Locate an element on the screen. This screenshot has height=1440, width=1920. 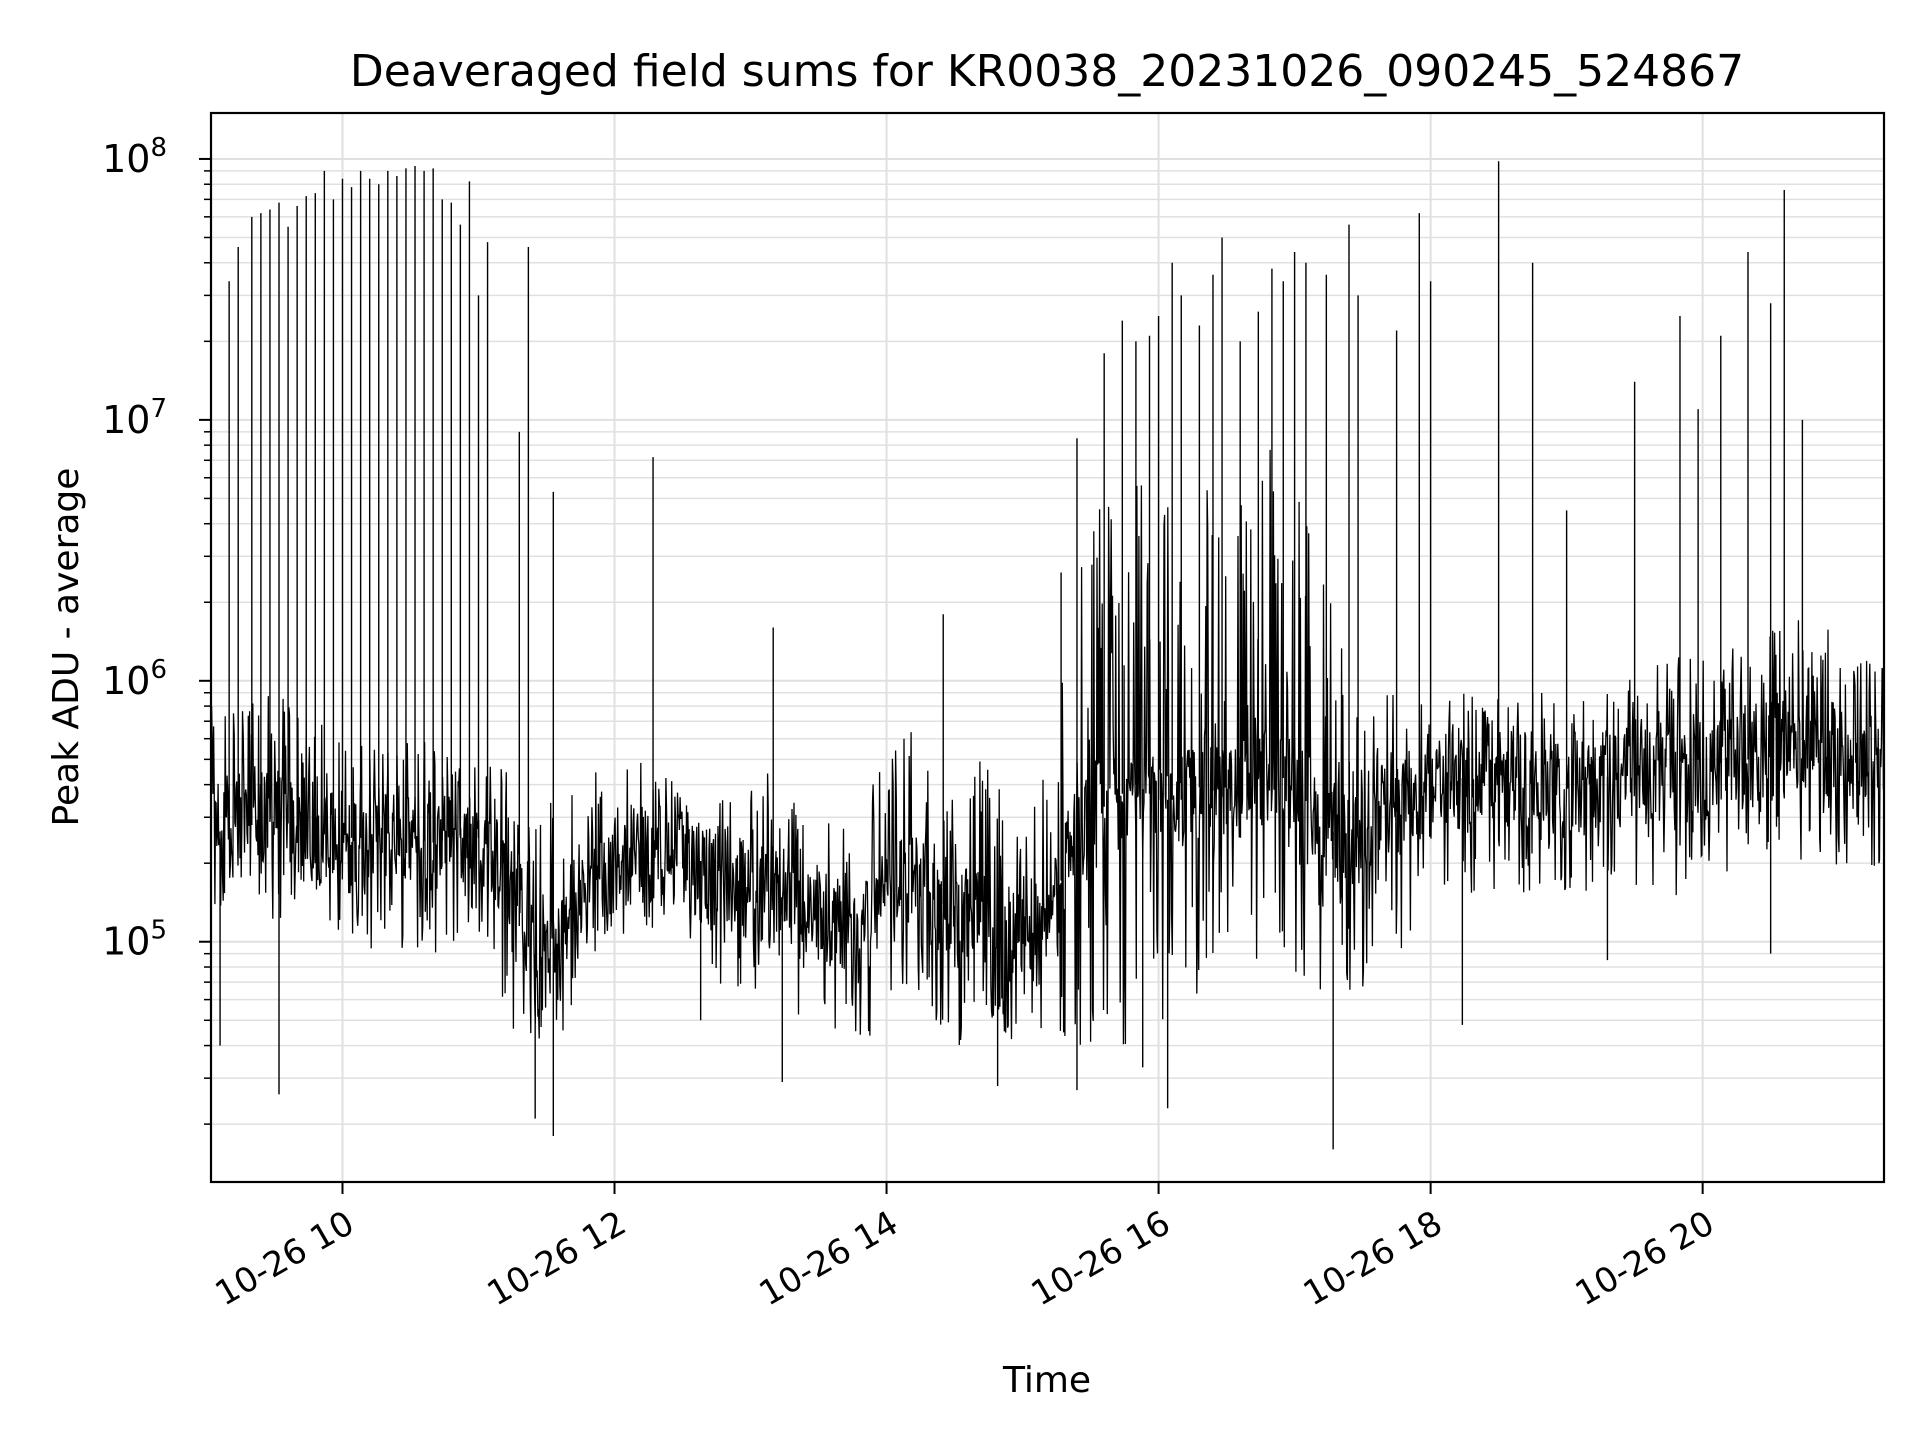
x-axis-label: Time is located at coordinates (1046, 1380).